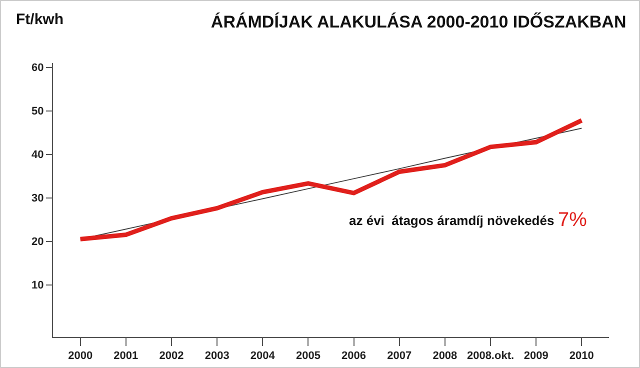 The height and width of the screenshot is (368, 640). I want to click on x-tick-label: 2010, so click(581, 356).